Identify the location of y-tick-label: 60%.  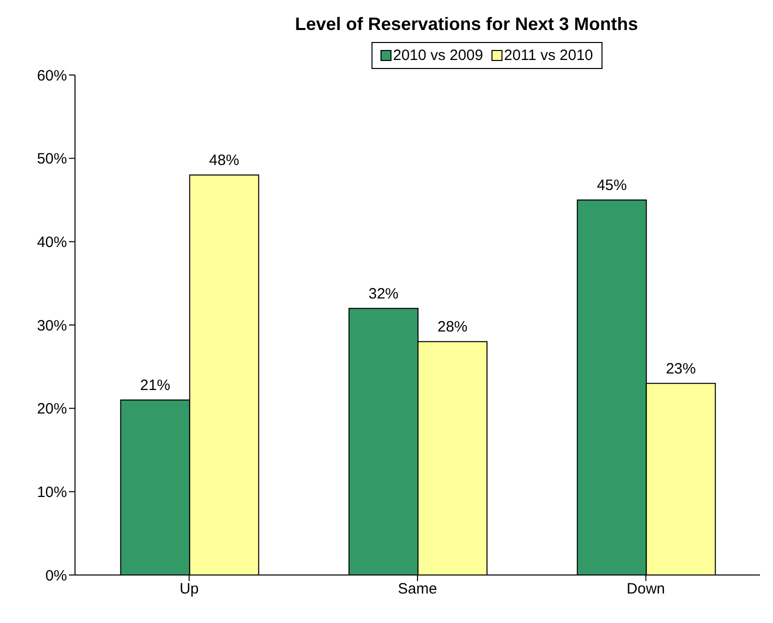
(51, 75).